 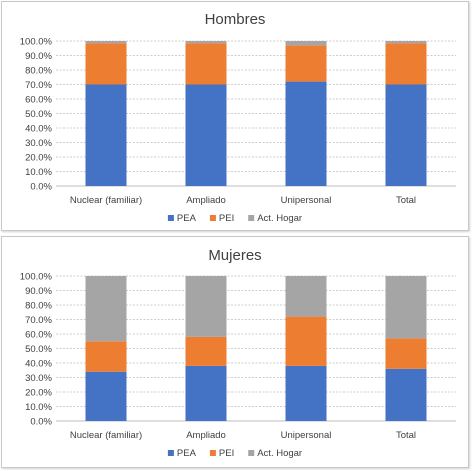 I want to click on chart-title: Hombres, so click(x=235, y=19).